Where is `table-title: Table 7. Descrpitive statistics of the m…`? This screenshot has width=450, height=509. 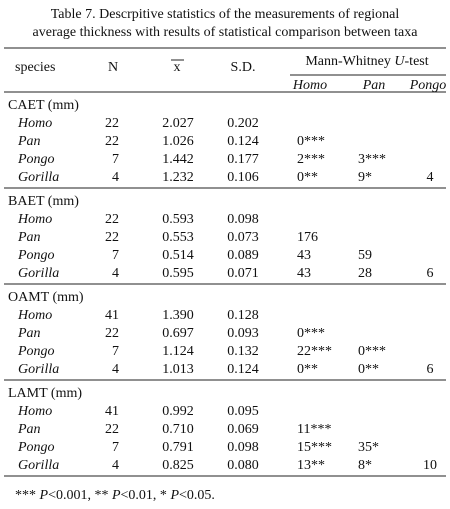
table-title: Table 7. Descrpitive statistics of the m… is located at coordinates (225, 14).